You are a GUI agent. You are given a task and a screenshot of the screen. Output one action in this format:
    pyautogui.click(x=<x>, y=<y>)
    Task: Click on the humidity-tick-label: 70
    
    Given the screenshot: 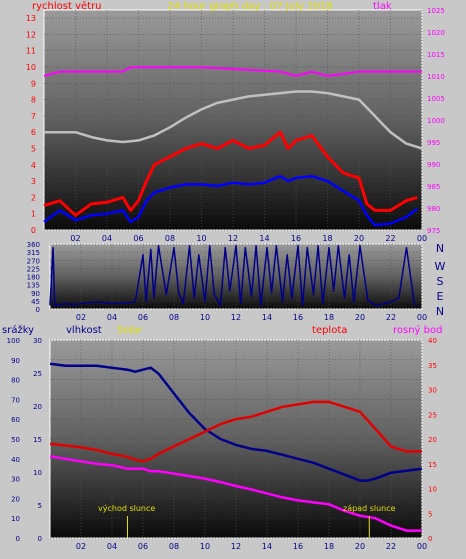 What is the action you would take?
    pyautogui.click(x=15, y=400)
    